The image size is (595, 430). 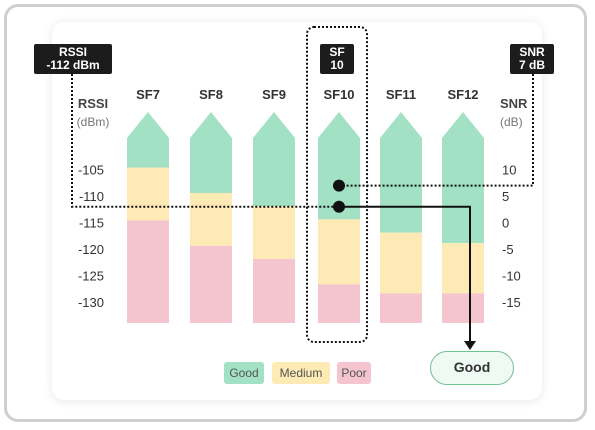 I want to click on rssi-callout: RSSI -112 dBm, so click(x=73, y=59).